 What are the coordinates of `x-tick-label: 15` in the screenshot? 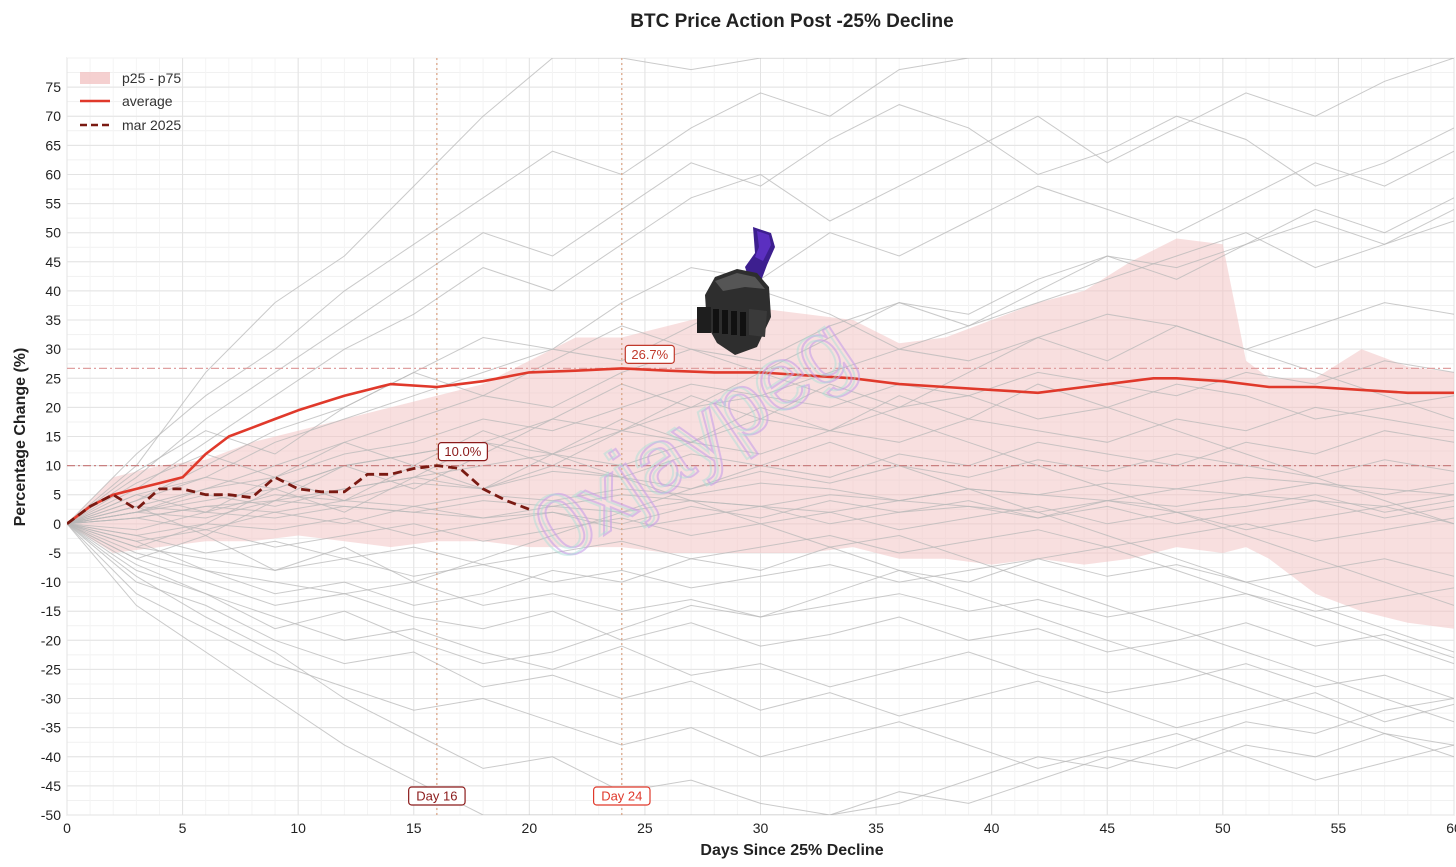 It's located at (414, 828).